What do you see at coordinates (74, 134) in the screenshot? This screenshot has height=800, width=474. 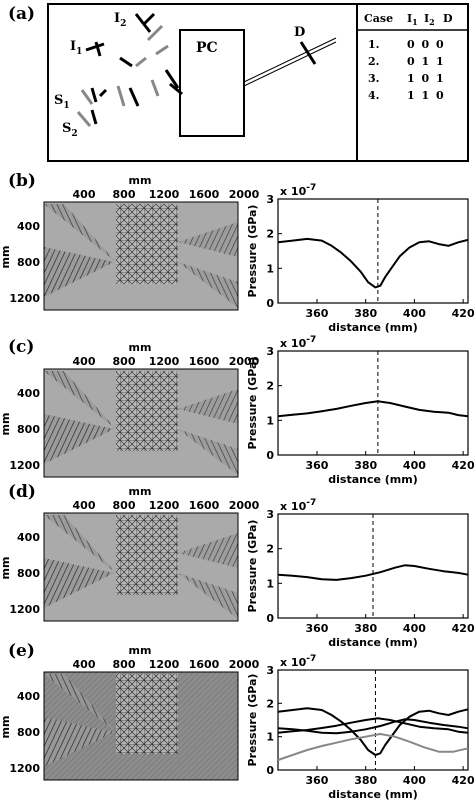 I see `label-s2-sub: 2` at bounding box center [74, 134].